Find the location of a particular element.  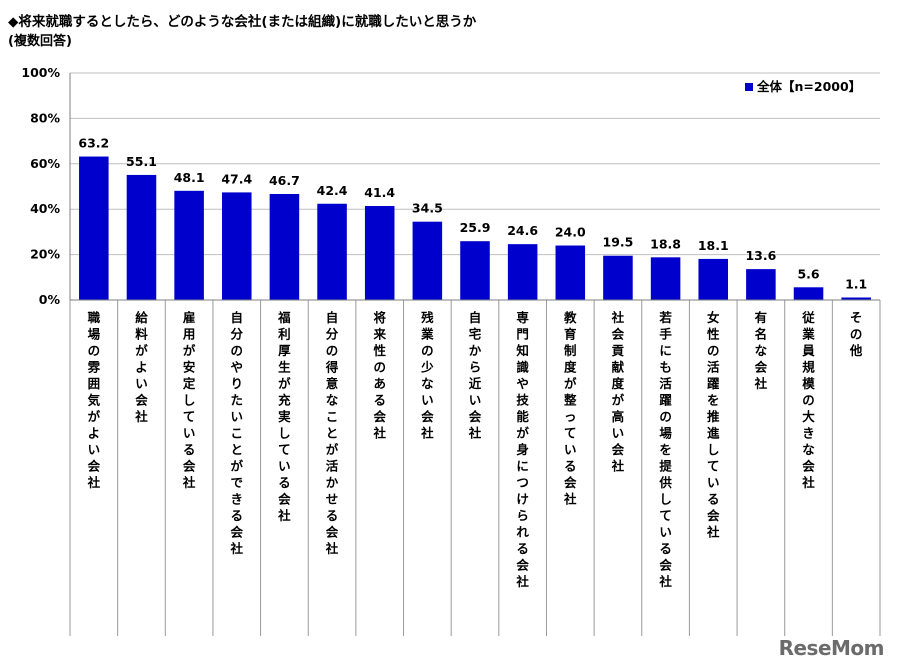

x-tick-label: 残業の少ない会社 is located at coordinates (427, 375).